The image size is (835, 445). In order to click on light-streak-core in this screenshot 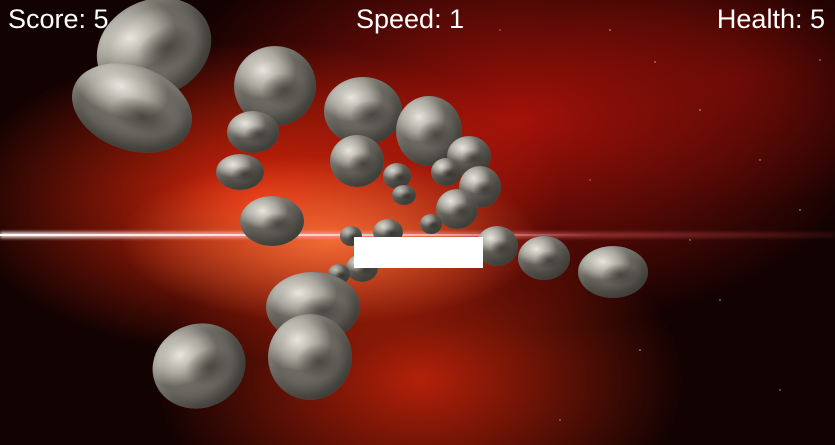, I will do `click(300, 235)`.